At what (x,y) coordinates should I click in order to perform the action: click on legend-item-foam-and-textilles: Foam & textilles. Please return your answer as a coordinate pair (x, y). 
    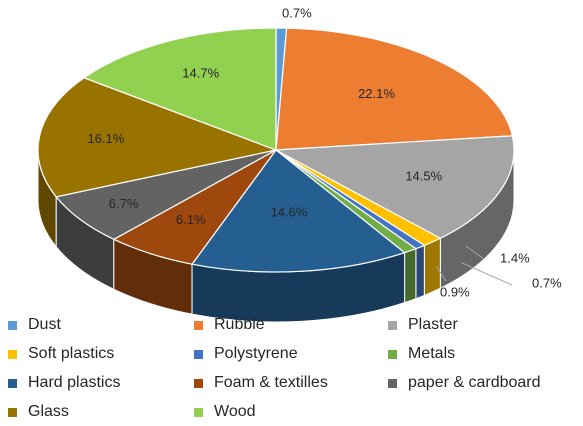
    Looking at the image, I should click on (261, 383).